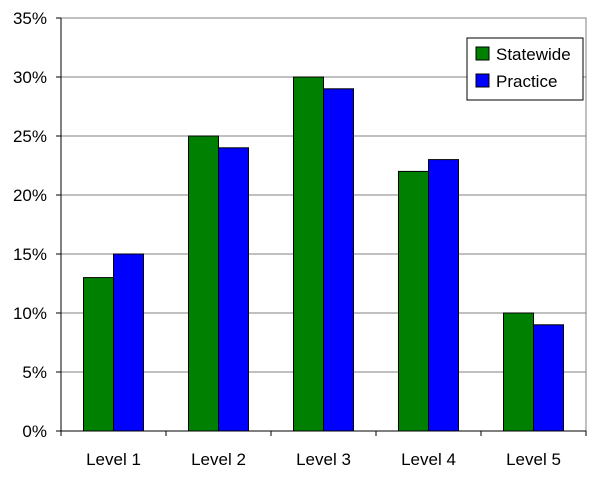  What do you see at coordinates (533, 54) in the screenshot?
I see `legend-label-statewide: Statewide` at bounding box center [533, 54].